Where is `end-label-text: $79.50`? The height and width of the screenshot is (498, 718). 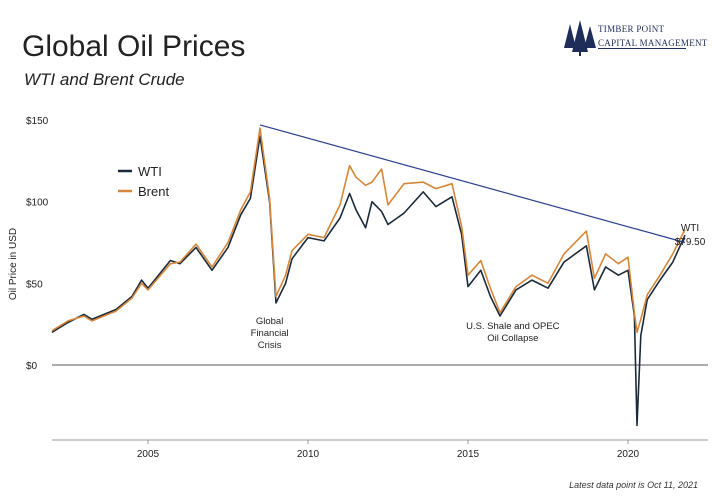 end-label-text: $79.50 is located at coordinates (690, 242).